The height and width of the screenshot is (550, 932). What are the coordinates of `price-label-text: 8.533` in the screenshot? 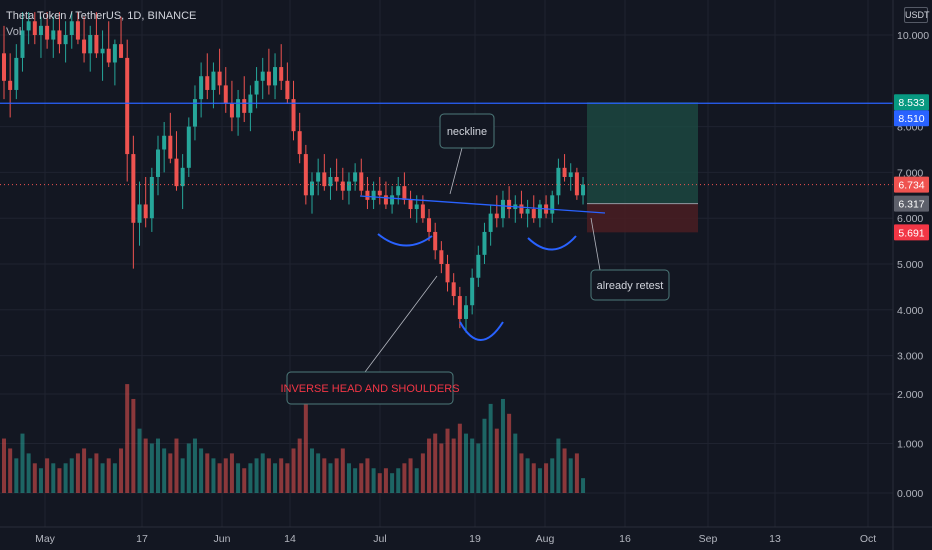 It's located at (911, 103).